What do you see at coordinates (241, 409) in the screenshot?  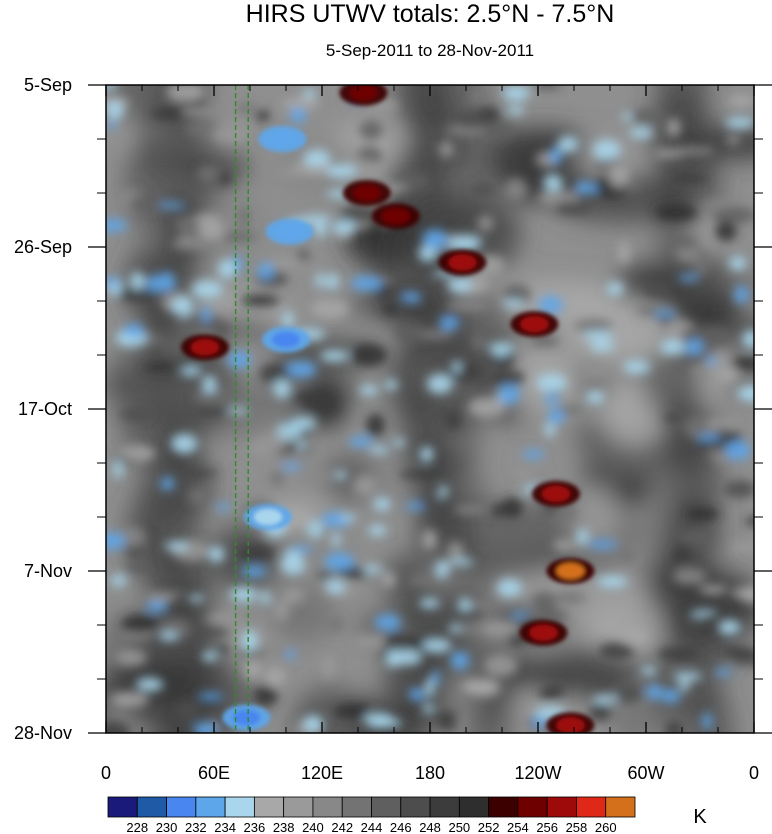 I see `reference-lines` at bounding box center [241, 409].